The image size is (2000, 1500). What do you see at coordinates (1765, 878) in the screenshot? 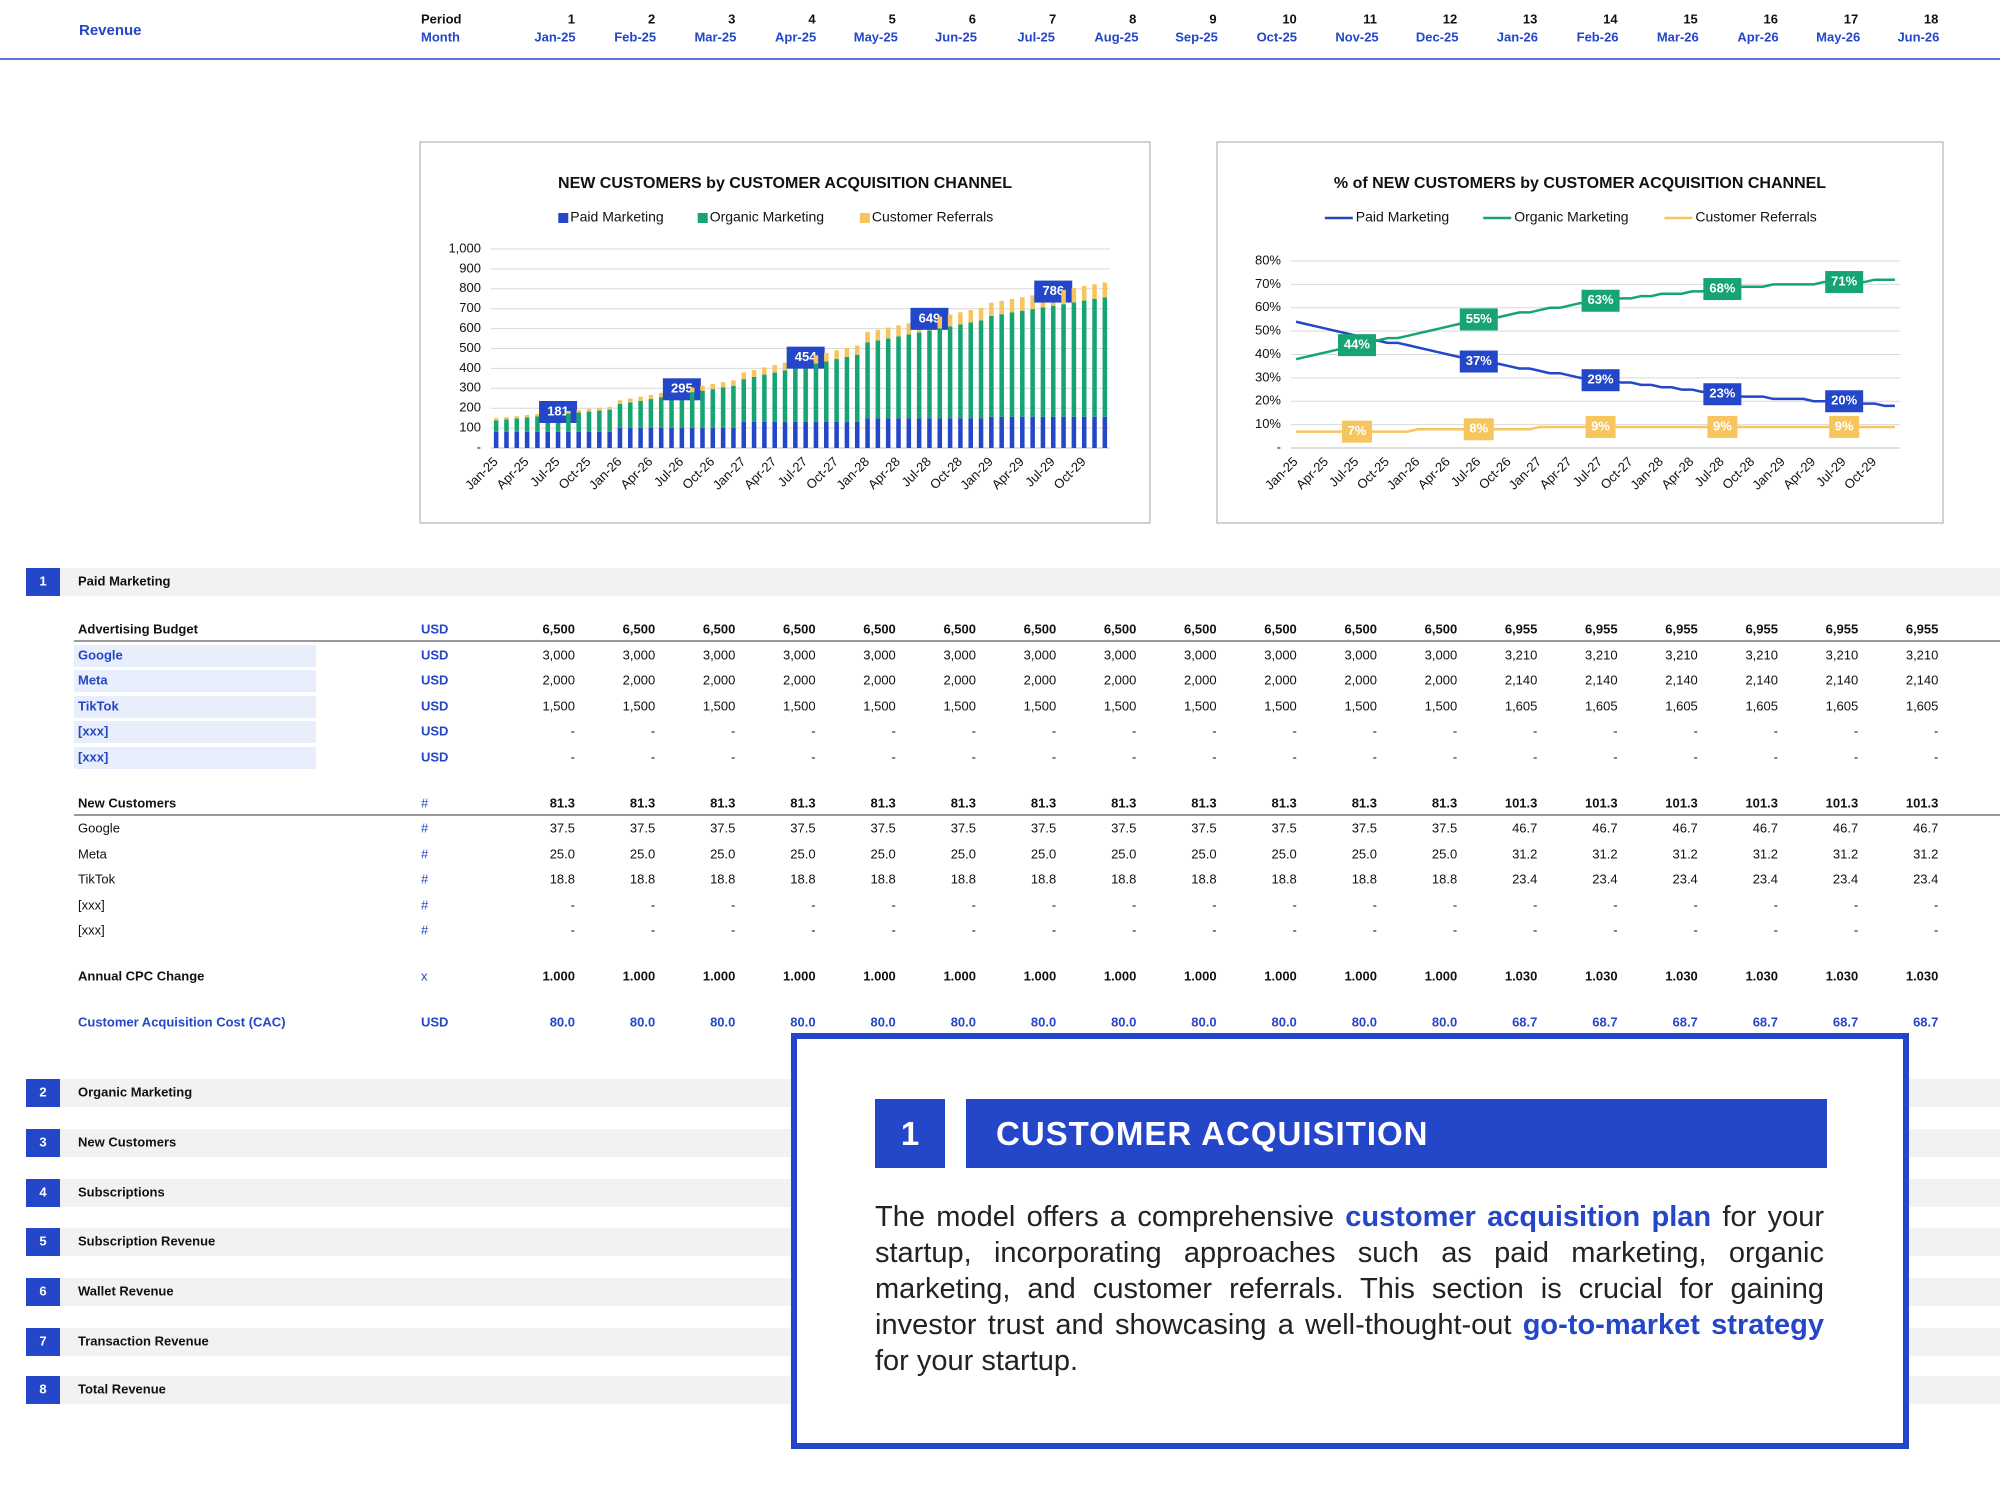
I see `cell: 23.4` at bounding box center [1765, 878].